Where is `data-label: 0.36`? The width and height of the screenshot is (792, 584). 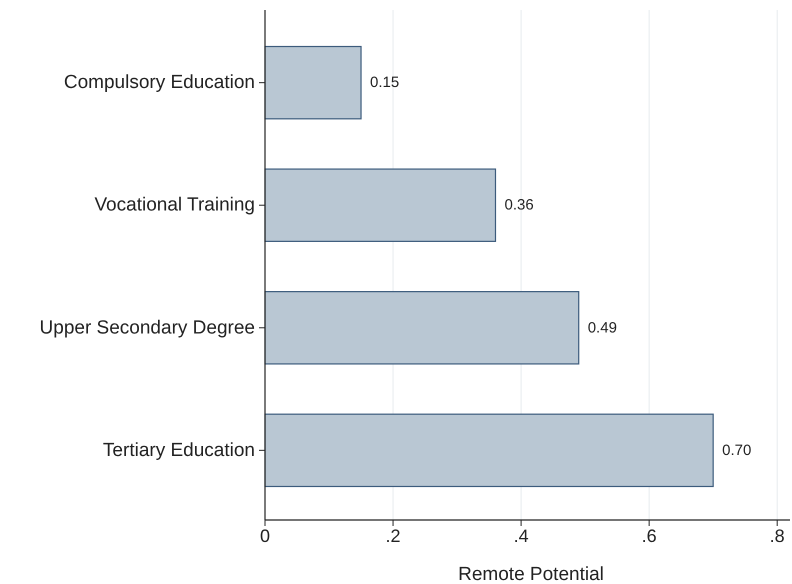 data-label: 0.36 is located at coordinates (519, 205).